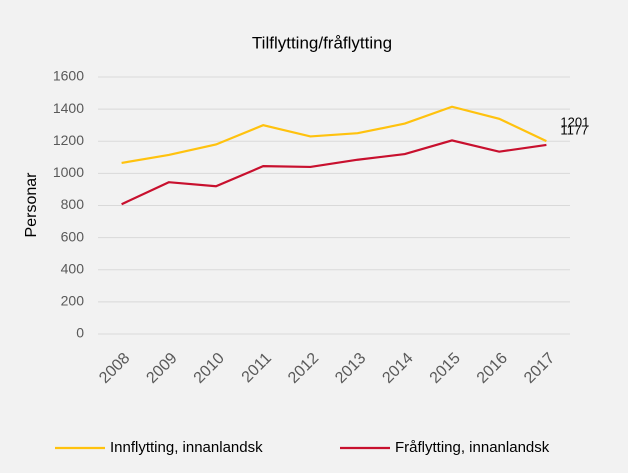  Describe the element at coordinates (350, 368) in the screenshot. I see `x-tick-label: 2013` at that location.